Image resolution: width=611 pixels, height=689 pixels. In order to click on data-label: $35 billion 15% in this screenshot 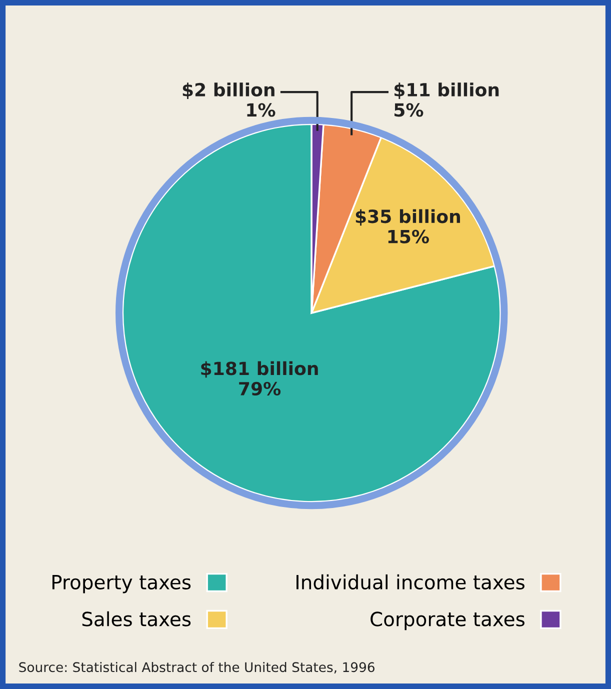, I will do `click(408, 226)`.